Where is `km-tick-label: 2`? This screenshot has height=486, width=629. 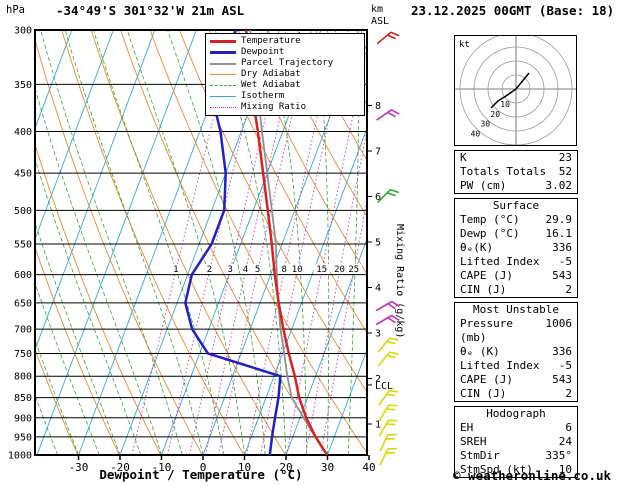 km-tick-label: 2 is located at coordinates (378, 379).